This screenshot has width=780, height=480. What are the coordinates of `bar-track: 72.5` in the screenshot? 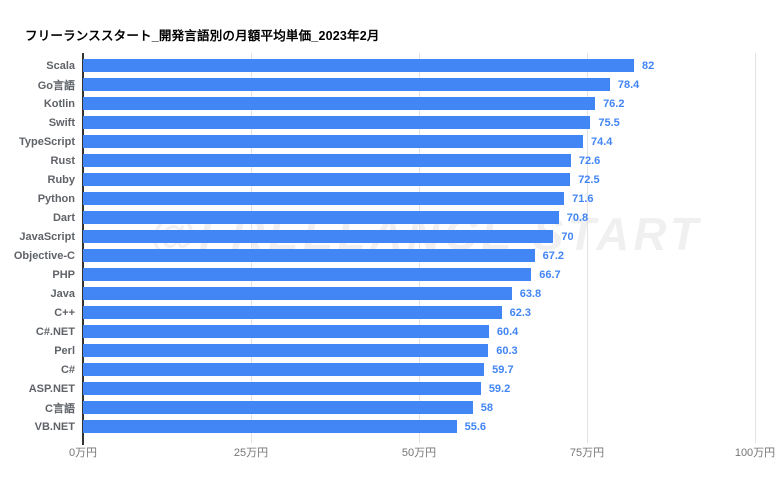 It's located at (419, 179).